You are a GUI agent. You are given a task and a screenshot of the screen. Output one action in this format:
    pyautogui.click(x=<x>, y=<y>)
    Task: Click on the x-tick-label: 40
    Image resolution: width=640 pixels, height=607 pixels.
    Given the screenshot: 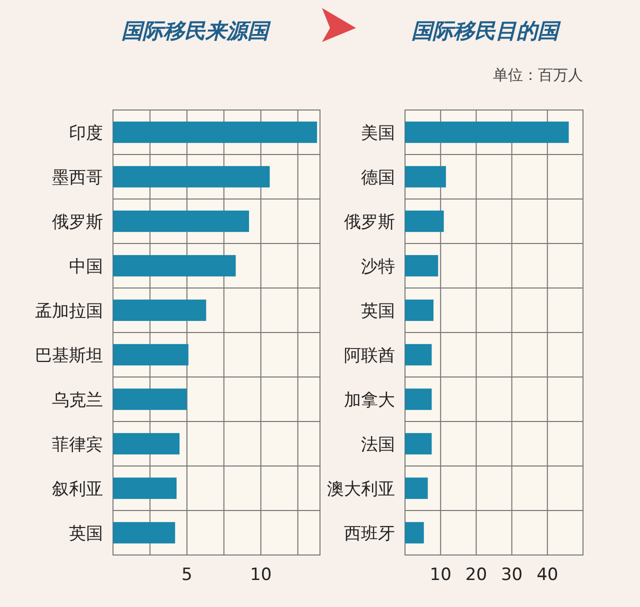 What is the action you would take?
    pyautogui.click(x=547, y=575)
    